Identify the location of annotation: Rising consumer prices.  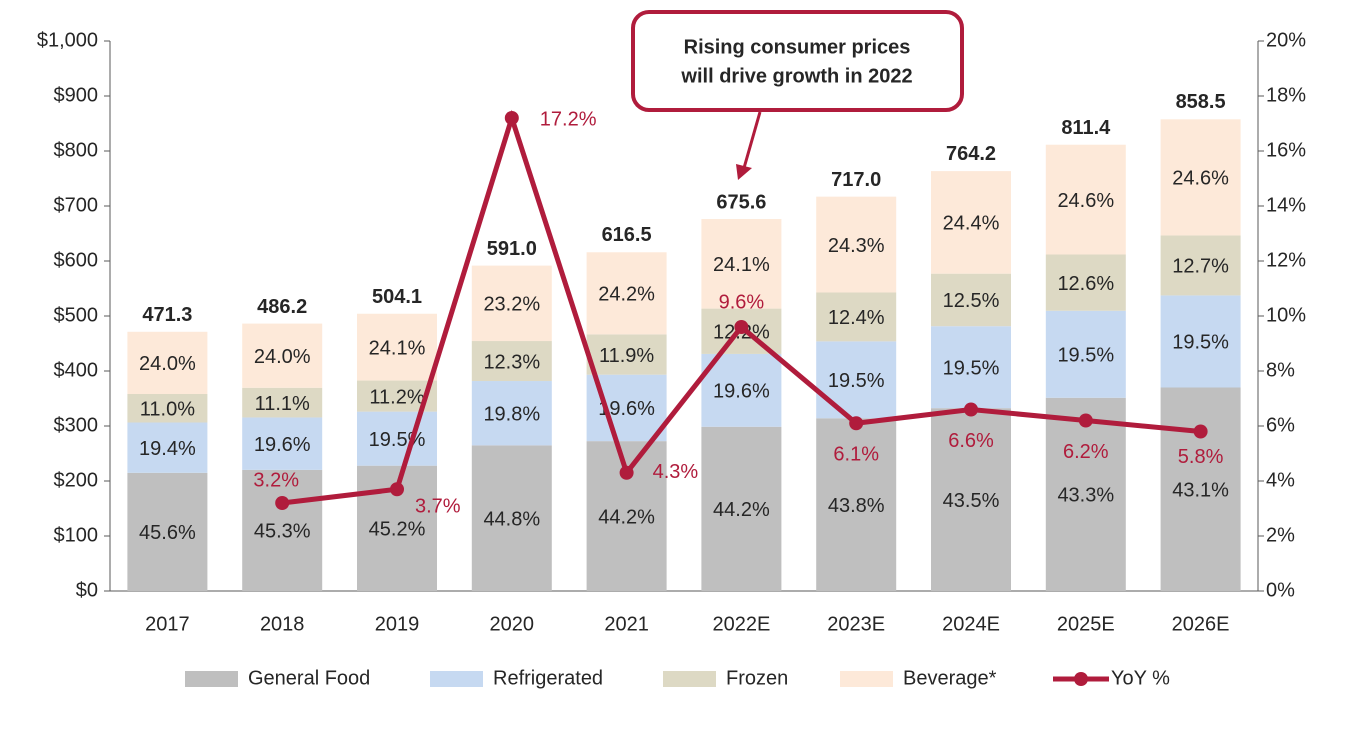
(797, 47).